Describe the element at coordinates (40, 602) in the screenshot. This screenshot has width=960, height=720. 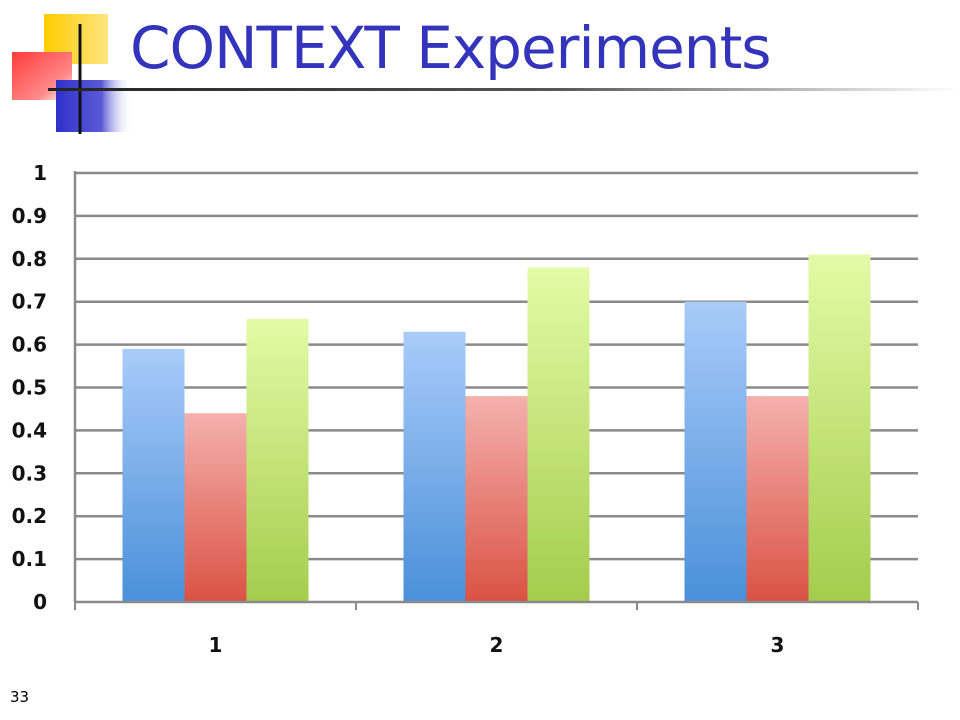
I see `y-tick-label: 0` at that location.